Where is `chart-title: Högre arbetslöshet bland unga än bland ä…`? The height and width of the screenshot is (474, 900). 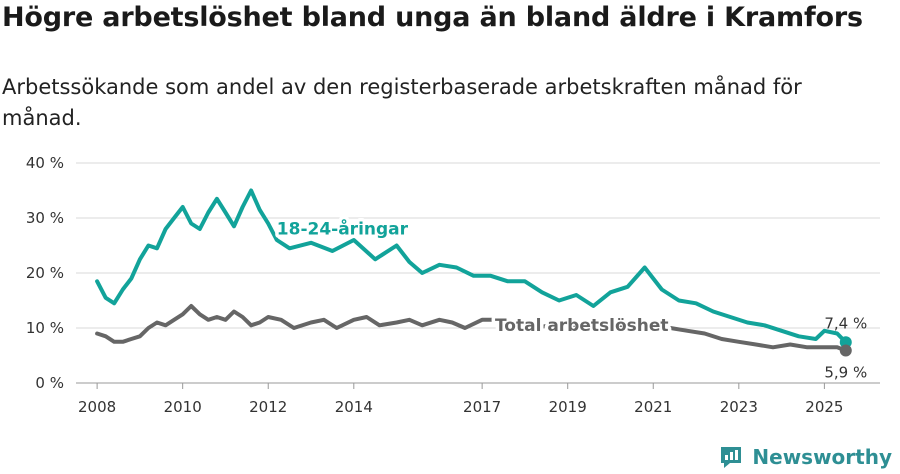
chart-title: Högre arbetslöshet bland unga än bland ä… is located at coordinates (432, 17).